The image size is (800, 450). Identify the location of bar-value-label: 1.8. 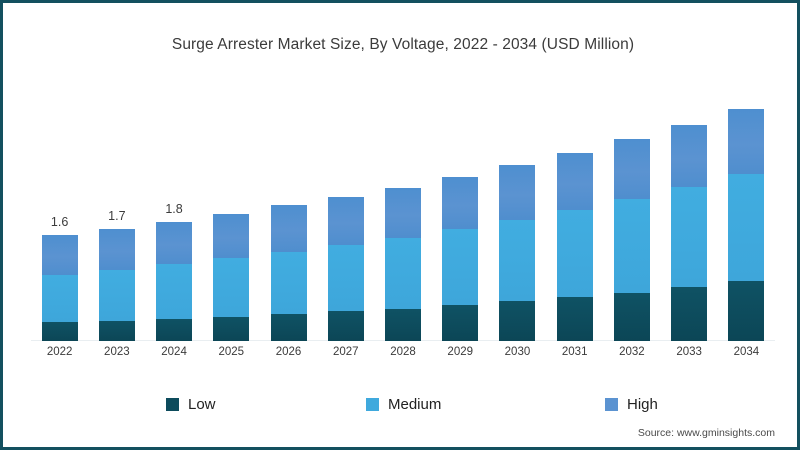
(174, 208).